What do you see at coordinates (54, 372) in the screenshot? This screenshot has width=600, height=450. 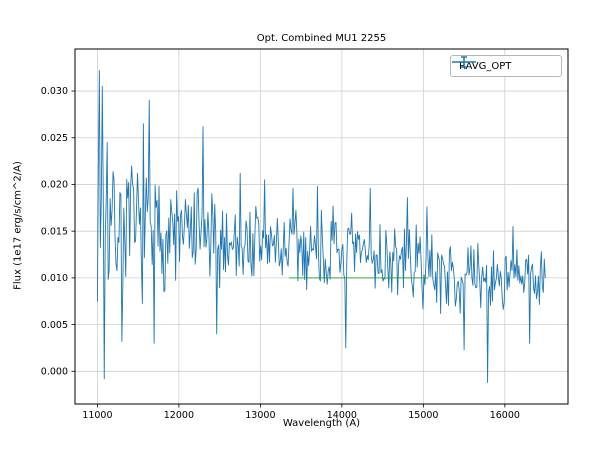 I see `y-tick-label: 0.000` at bounding box center [54, 372].